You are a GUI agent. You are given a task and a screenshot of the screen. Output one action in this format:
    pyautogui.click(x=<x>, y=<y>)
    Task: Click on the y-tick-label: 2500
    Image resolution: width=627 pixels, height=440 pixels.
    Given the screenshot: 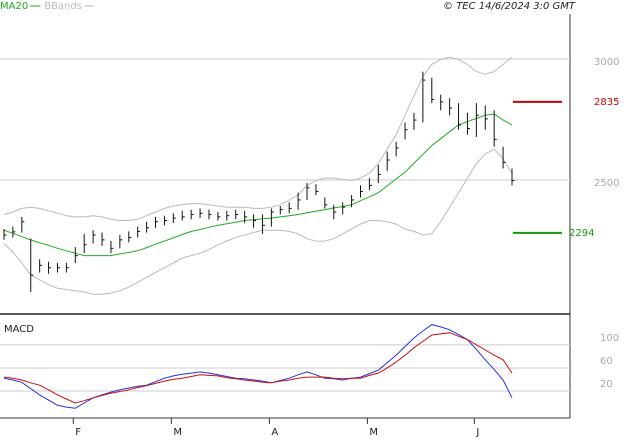 What is the action you would take?
    pyautogui.click(x=606, y=183)
    